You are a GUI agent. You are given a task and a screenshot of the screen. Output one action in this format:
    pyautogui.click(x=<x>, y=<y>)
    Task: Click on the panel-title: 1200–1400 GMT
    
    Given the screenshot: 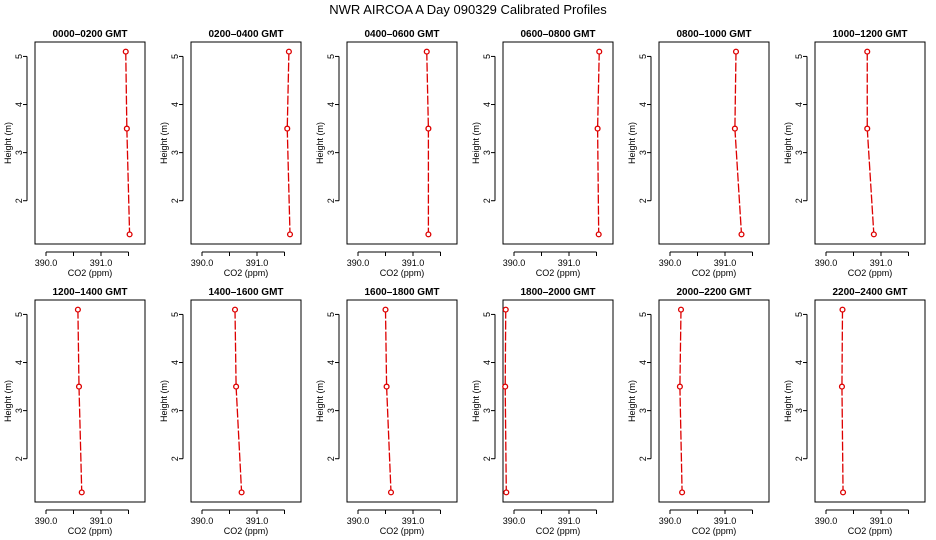 What is the action you would take?
    pyautogui.click(x=89, y=292)
    